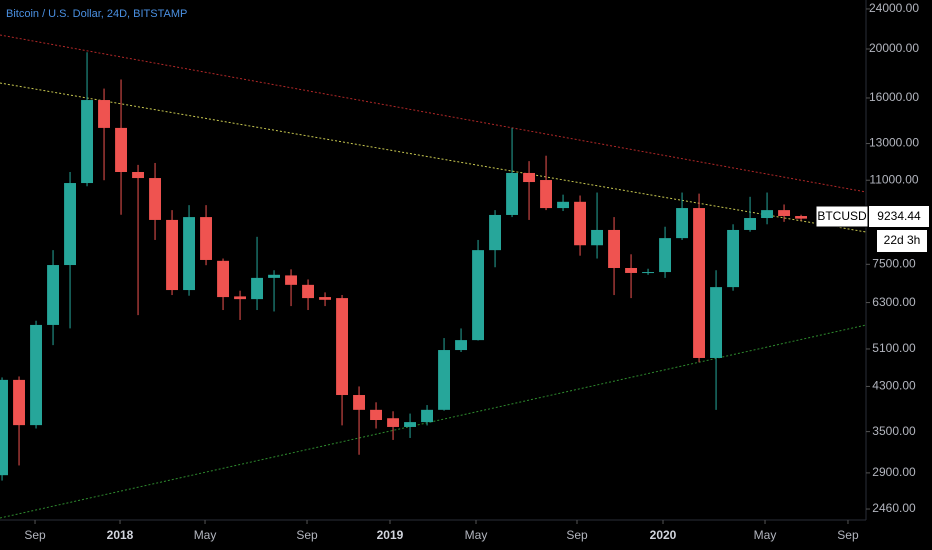  Describe the element at coordinates (894, 348) in the screenshot. I see `y-tick-label: 5100.00` at that location.